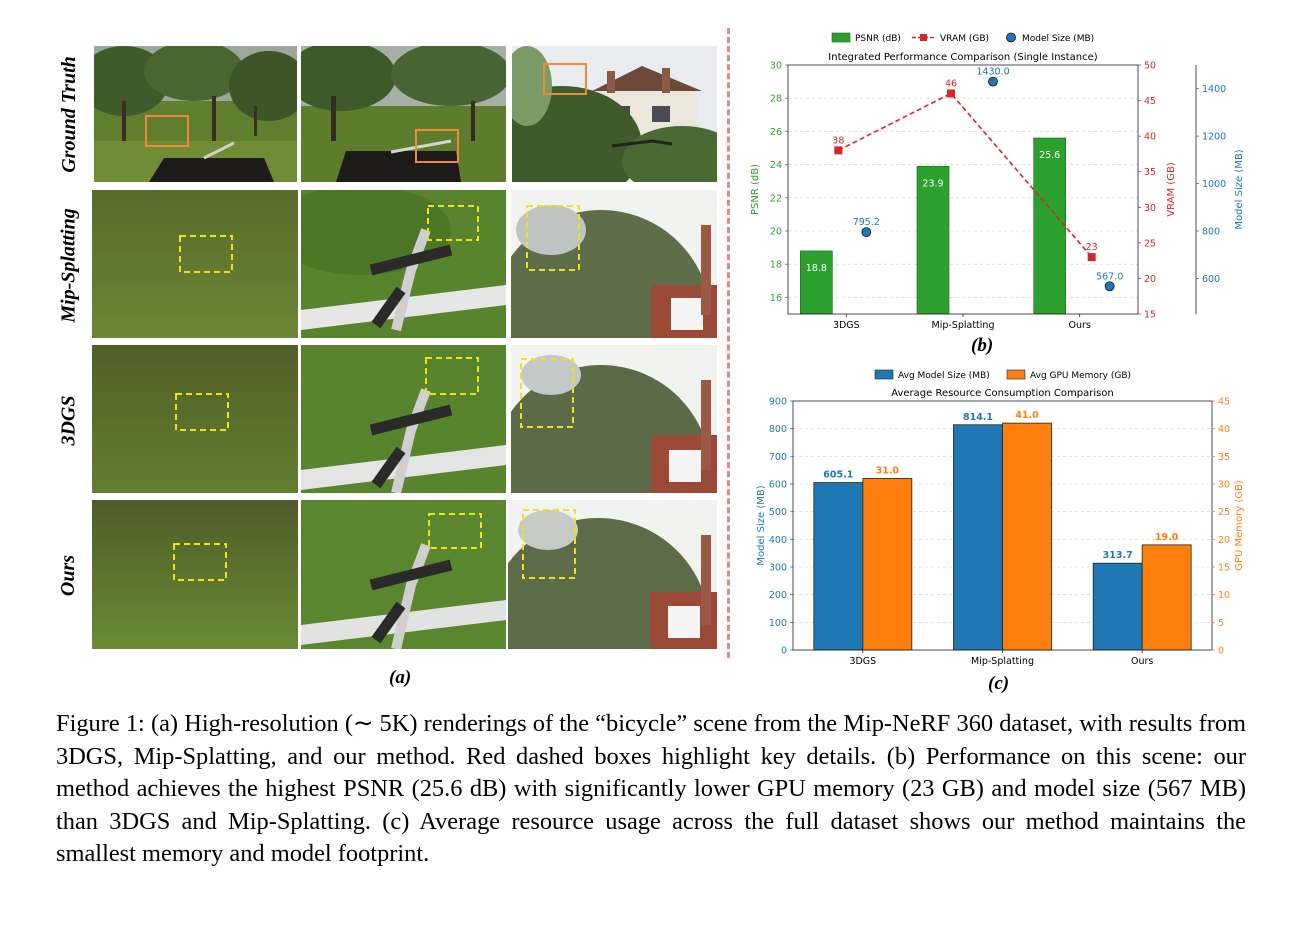  Describe the element at coordinates (776, 198) in the screenshot. I see `left-tick-label: 22` at that location.